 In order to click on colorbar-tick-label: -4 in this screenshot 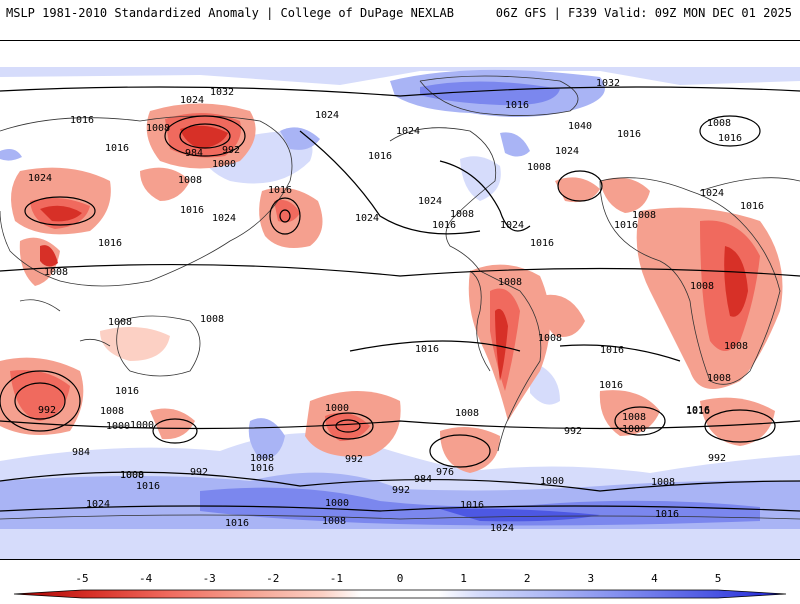, I will do `click(145, 578)`.